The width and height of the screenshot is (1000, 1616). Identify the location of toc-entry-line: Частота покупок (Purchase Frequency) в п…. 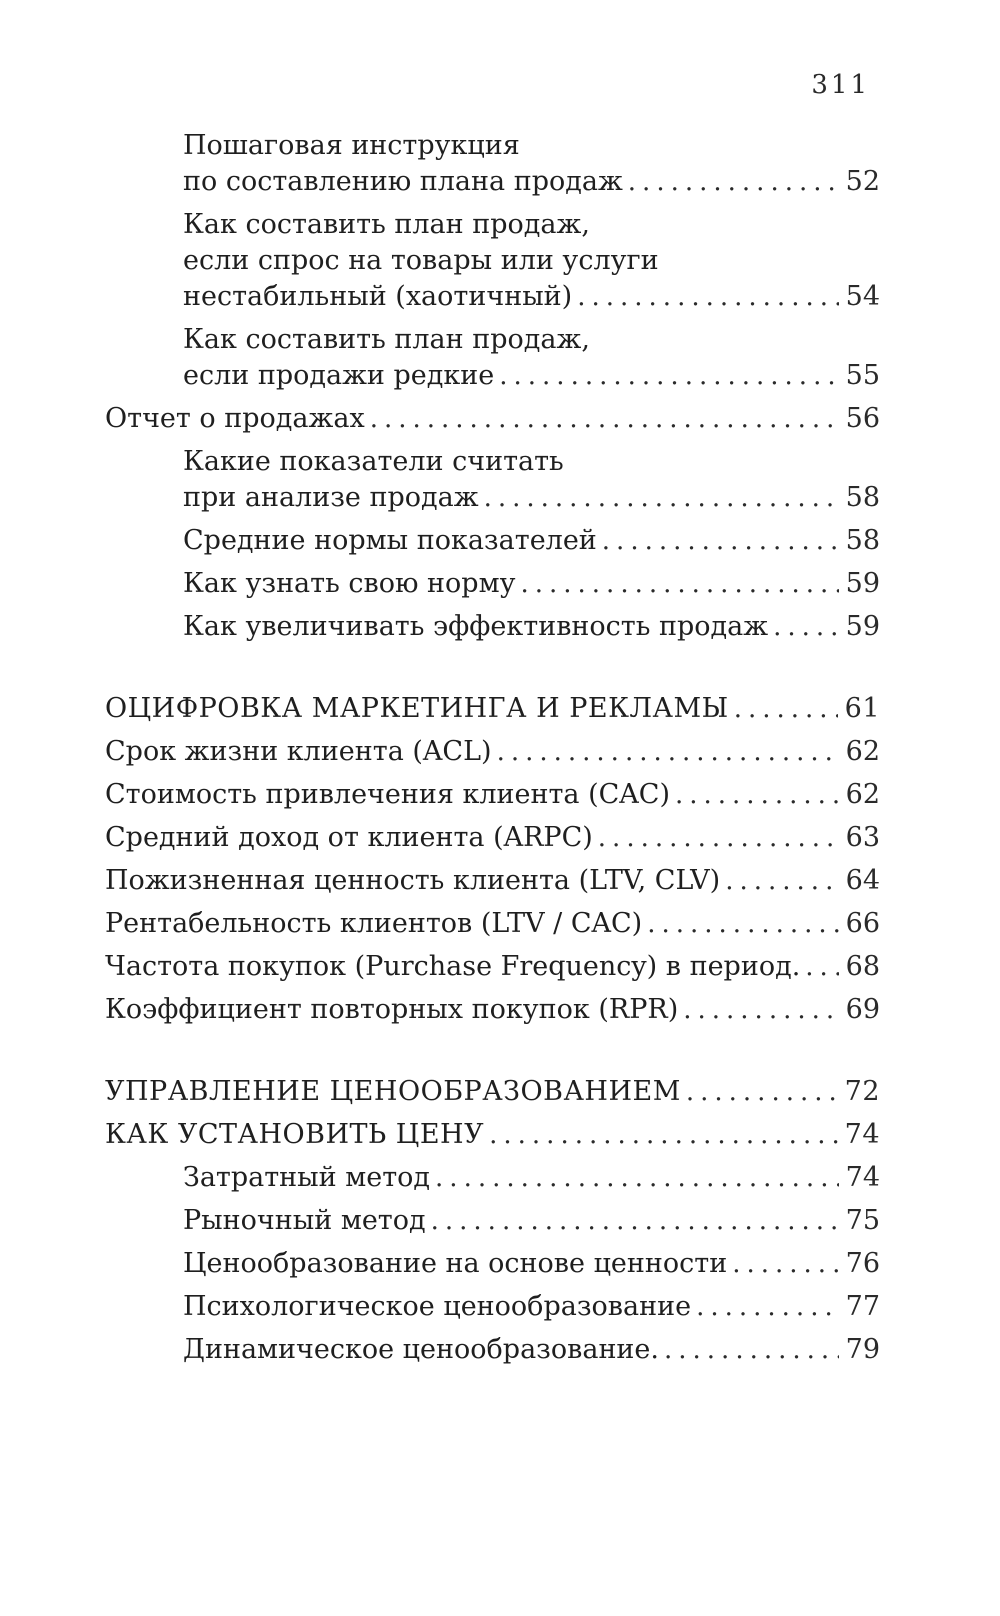
(492, 967).